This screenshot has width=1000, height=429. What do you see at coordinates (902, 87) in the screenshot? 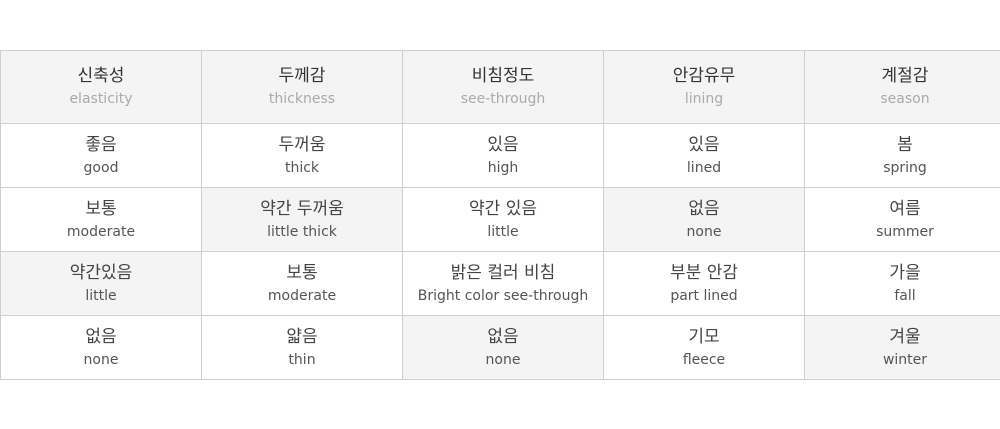
I see `column-header-season: 계절감 season` at bounding box center [902, 87].